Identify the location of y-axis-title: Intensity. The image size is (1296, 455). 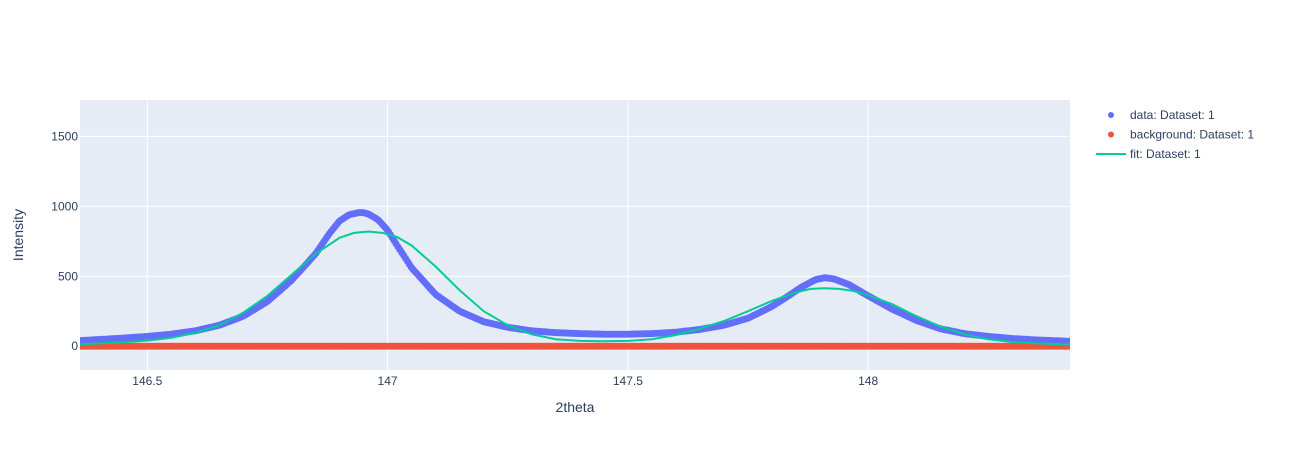
(18, 235).